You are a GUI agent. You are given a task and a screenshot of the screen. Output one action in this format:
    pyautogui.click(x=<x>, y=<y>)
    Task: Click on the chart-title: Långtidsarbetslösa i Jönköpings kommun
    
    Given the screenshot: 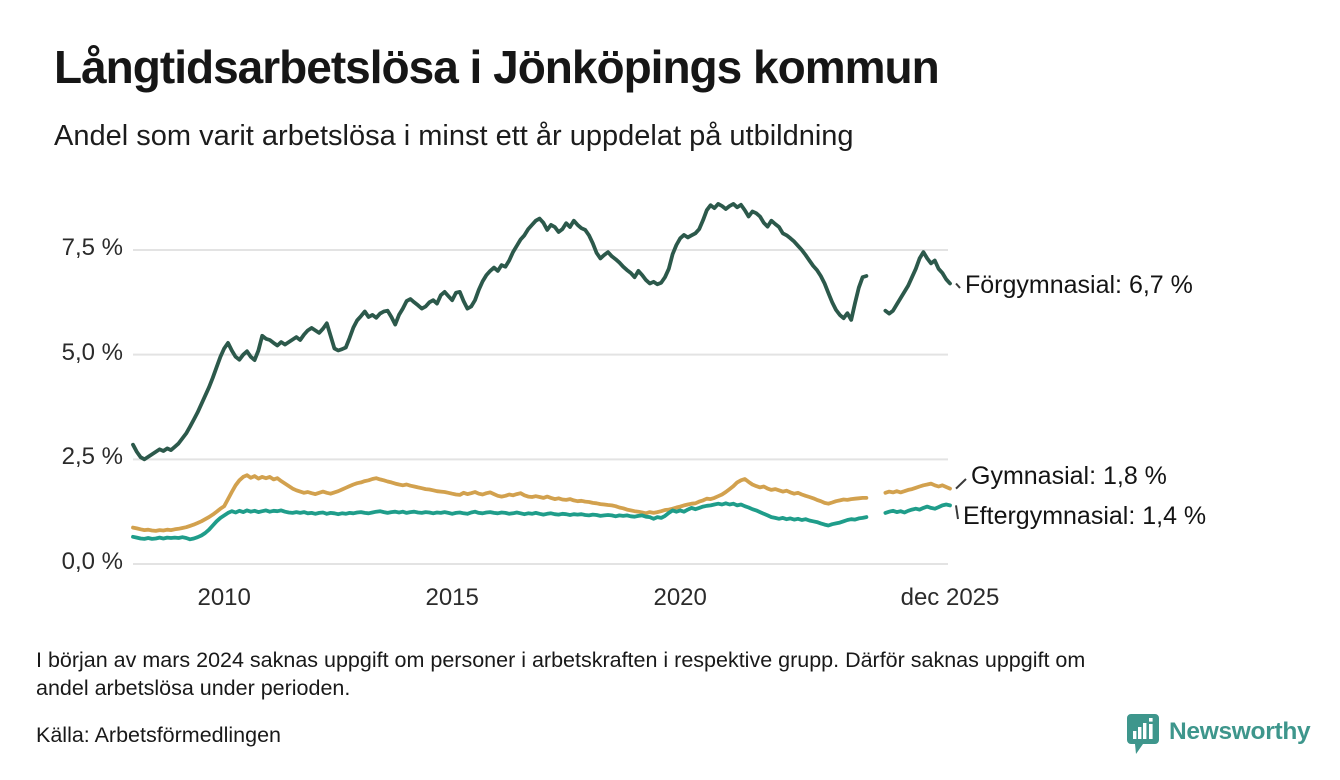 What is the action you would take?
    pyautogui.click(x=497, y=67)
    